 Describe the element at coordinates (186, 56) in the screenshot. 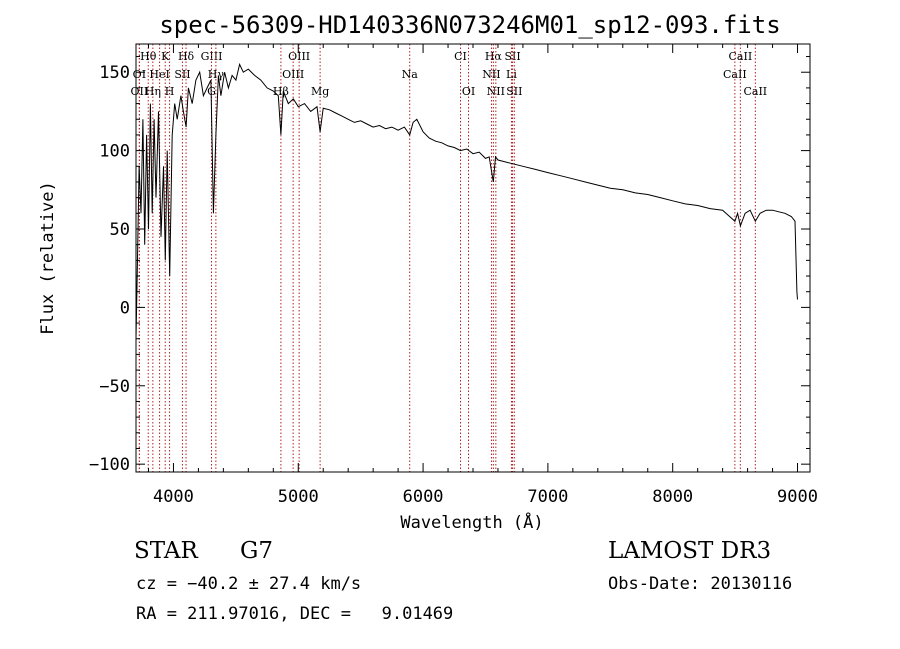

I see `line-marker-label: Hδ` at that location.